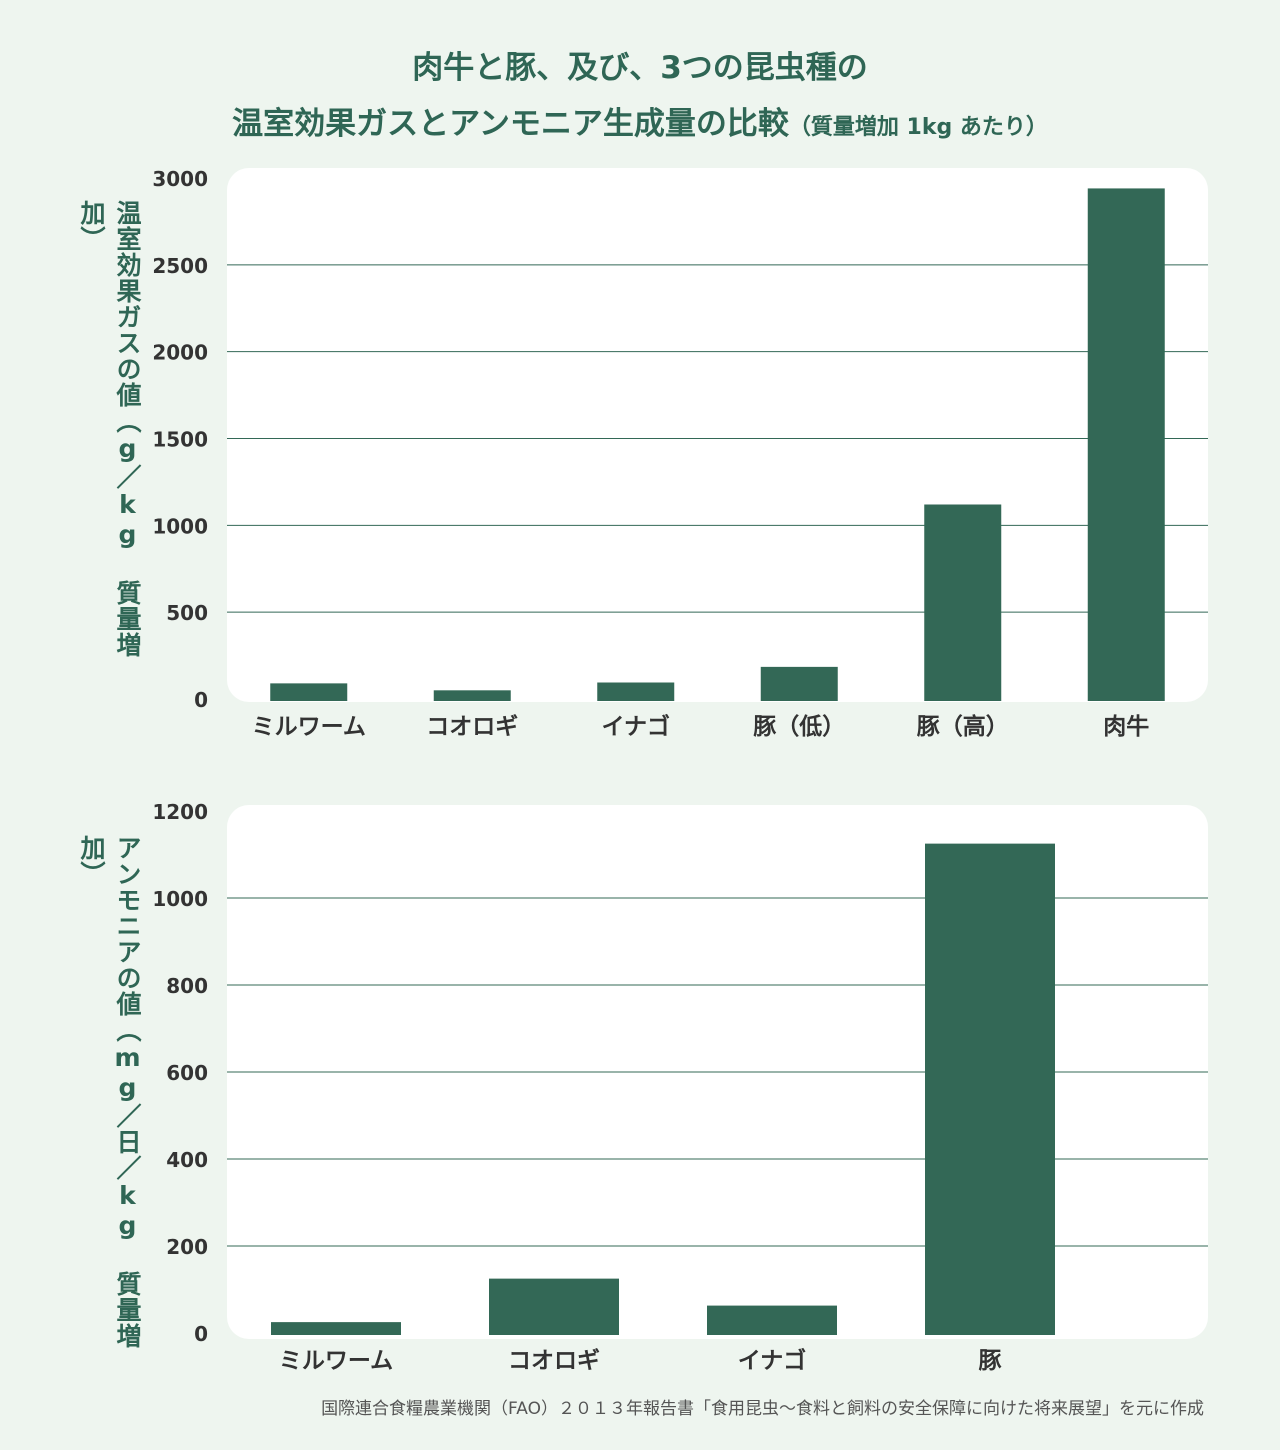 This screenshot has height=1450, width=1280. I want to click on ghg-category-label: 肉牛, so click(1126, 727).